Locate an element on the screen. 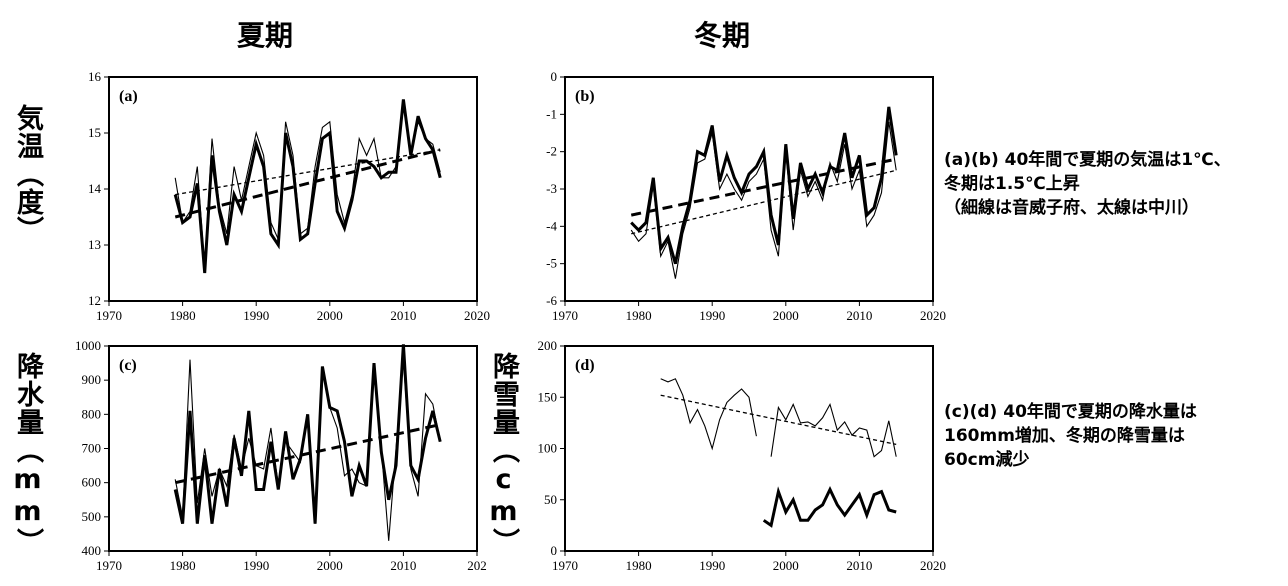  summer-heading: 夏期 is located at coordinates (265, 35).